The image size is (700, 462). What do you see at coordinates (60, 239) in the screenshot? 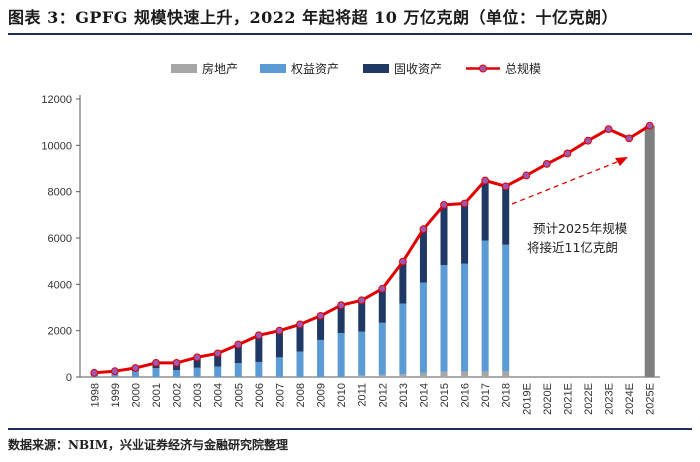
I see `y-tick-label: 6000` at bounding box center [60, 239].